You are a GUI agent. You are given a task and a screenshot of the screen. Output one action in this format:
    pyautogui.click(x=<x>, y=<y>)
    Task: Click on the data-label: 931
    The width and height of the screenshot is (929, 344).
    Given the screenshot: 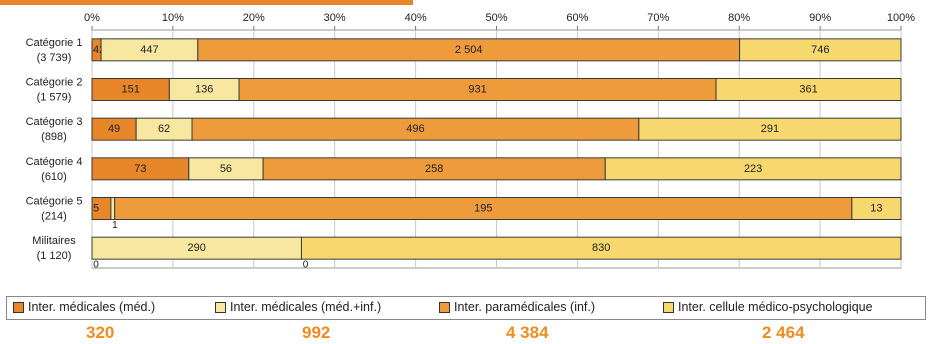 What is the action you would take?
    pyautogui.click(x=477, y=90)
    